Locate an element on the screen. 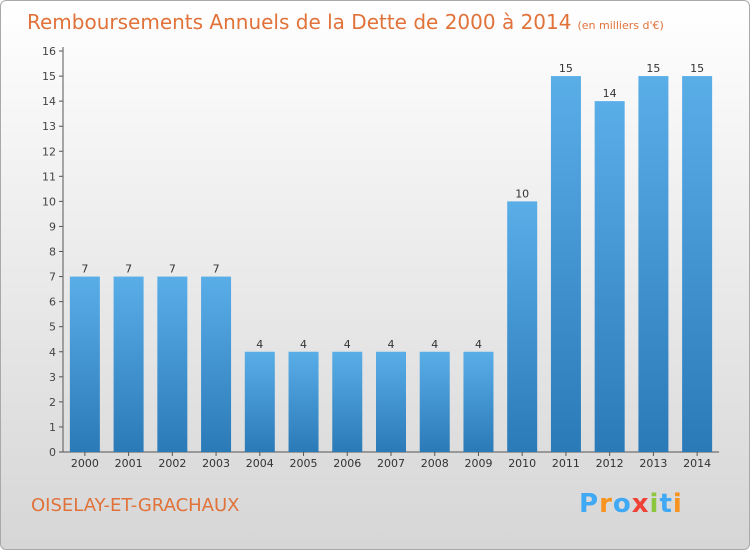 This screenshot has width=750, height=550. y-tick-label: 7 is located at coordinates (52, 277).